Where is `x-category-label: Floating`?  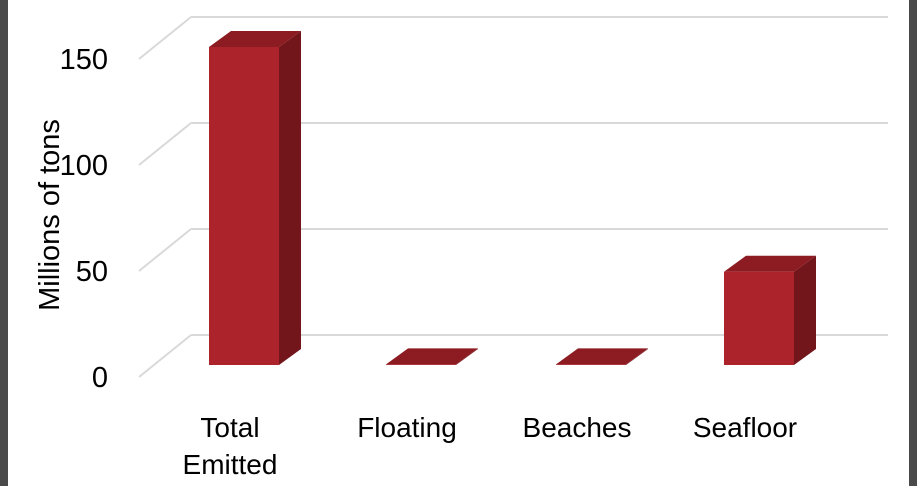
x-category-label: Floating is located at coordinates (407, 427).